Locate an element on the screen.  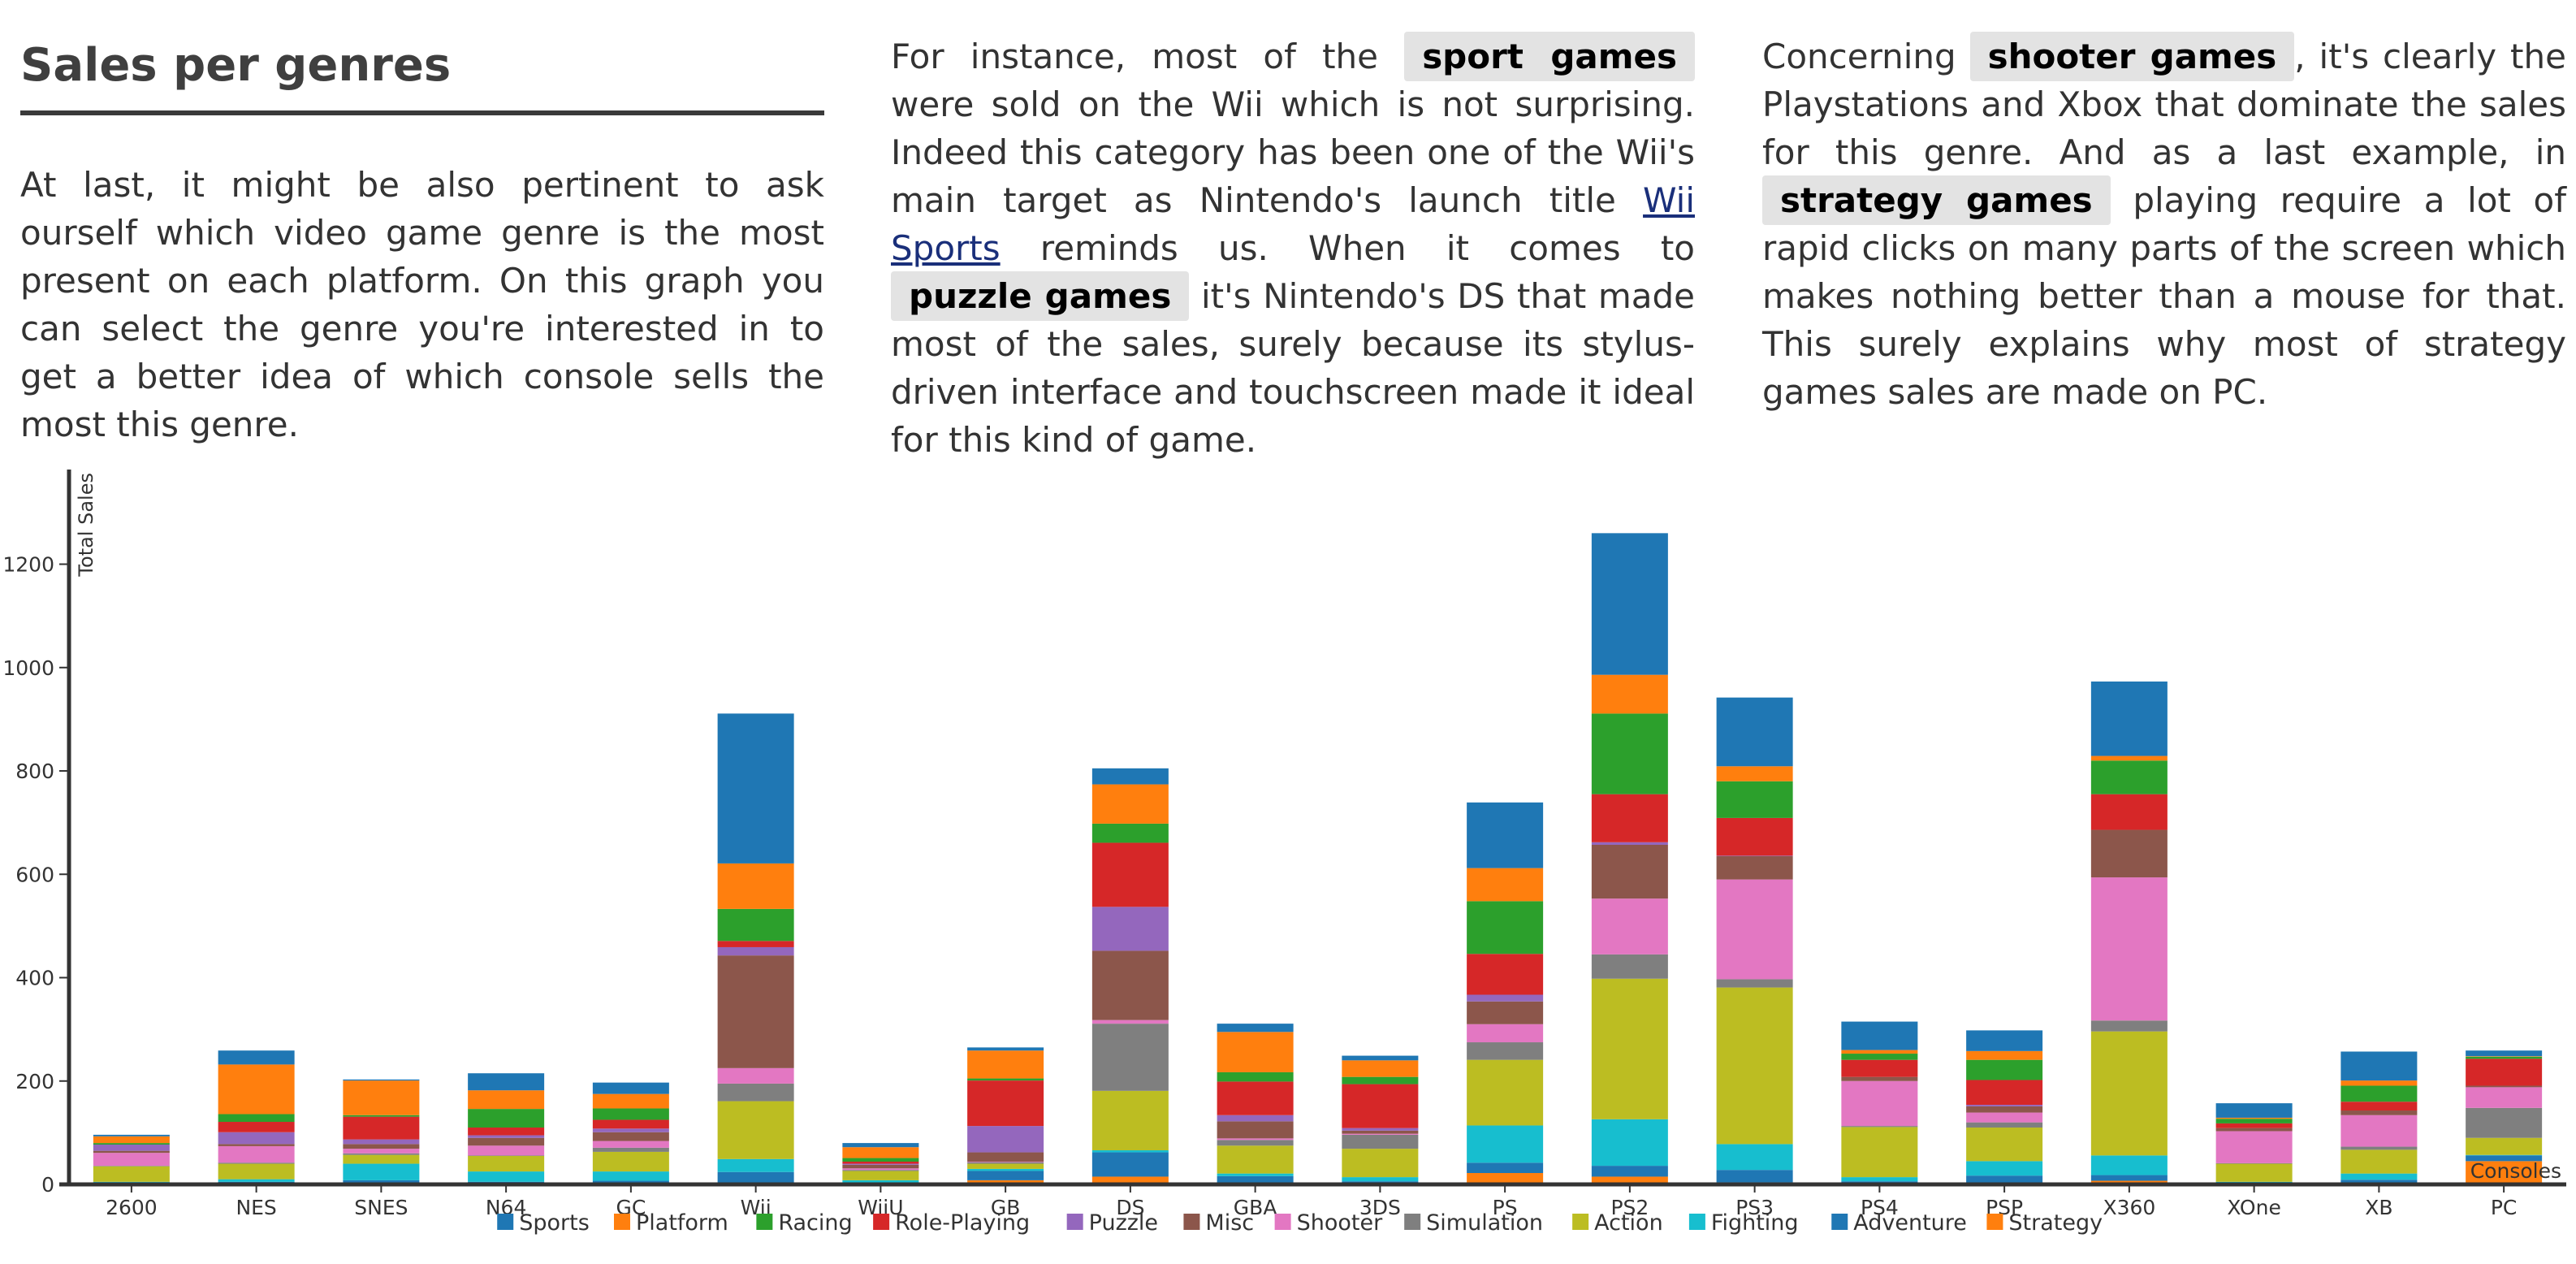
bar-GB-puzzle is located at coordinates (1005, 1139).